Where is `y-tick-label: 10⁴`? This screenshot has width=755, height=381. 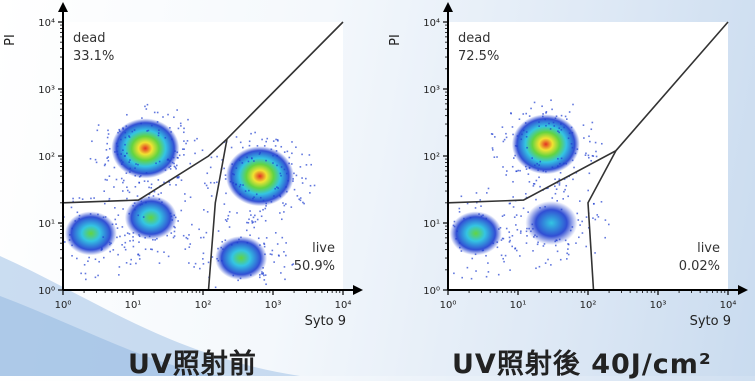 y-tick-label: 10⁴ is located at coordinates (431, 23).